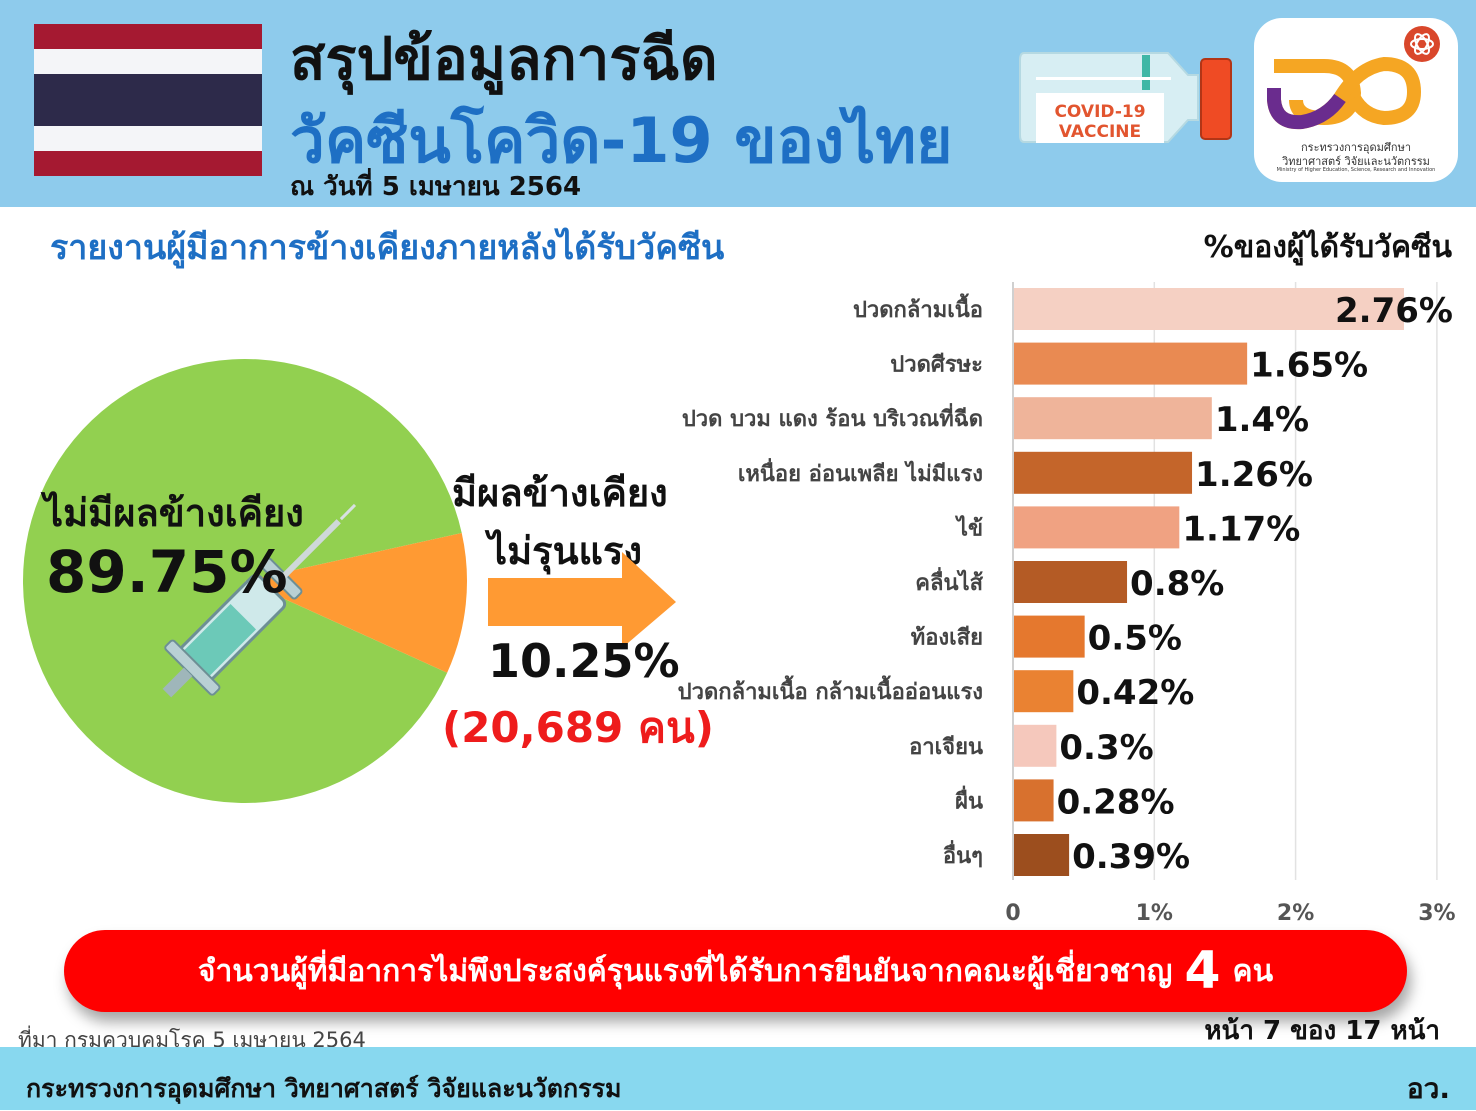  Describe the element at coordinates (1100, 132) in the screenshot. I see `vial-label-line2: VACCINE` at that location.